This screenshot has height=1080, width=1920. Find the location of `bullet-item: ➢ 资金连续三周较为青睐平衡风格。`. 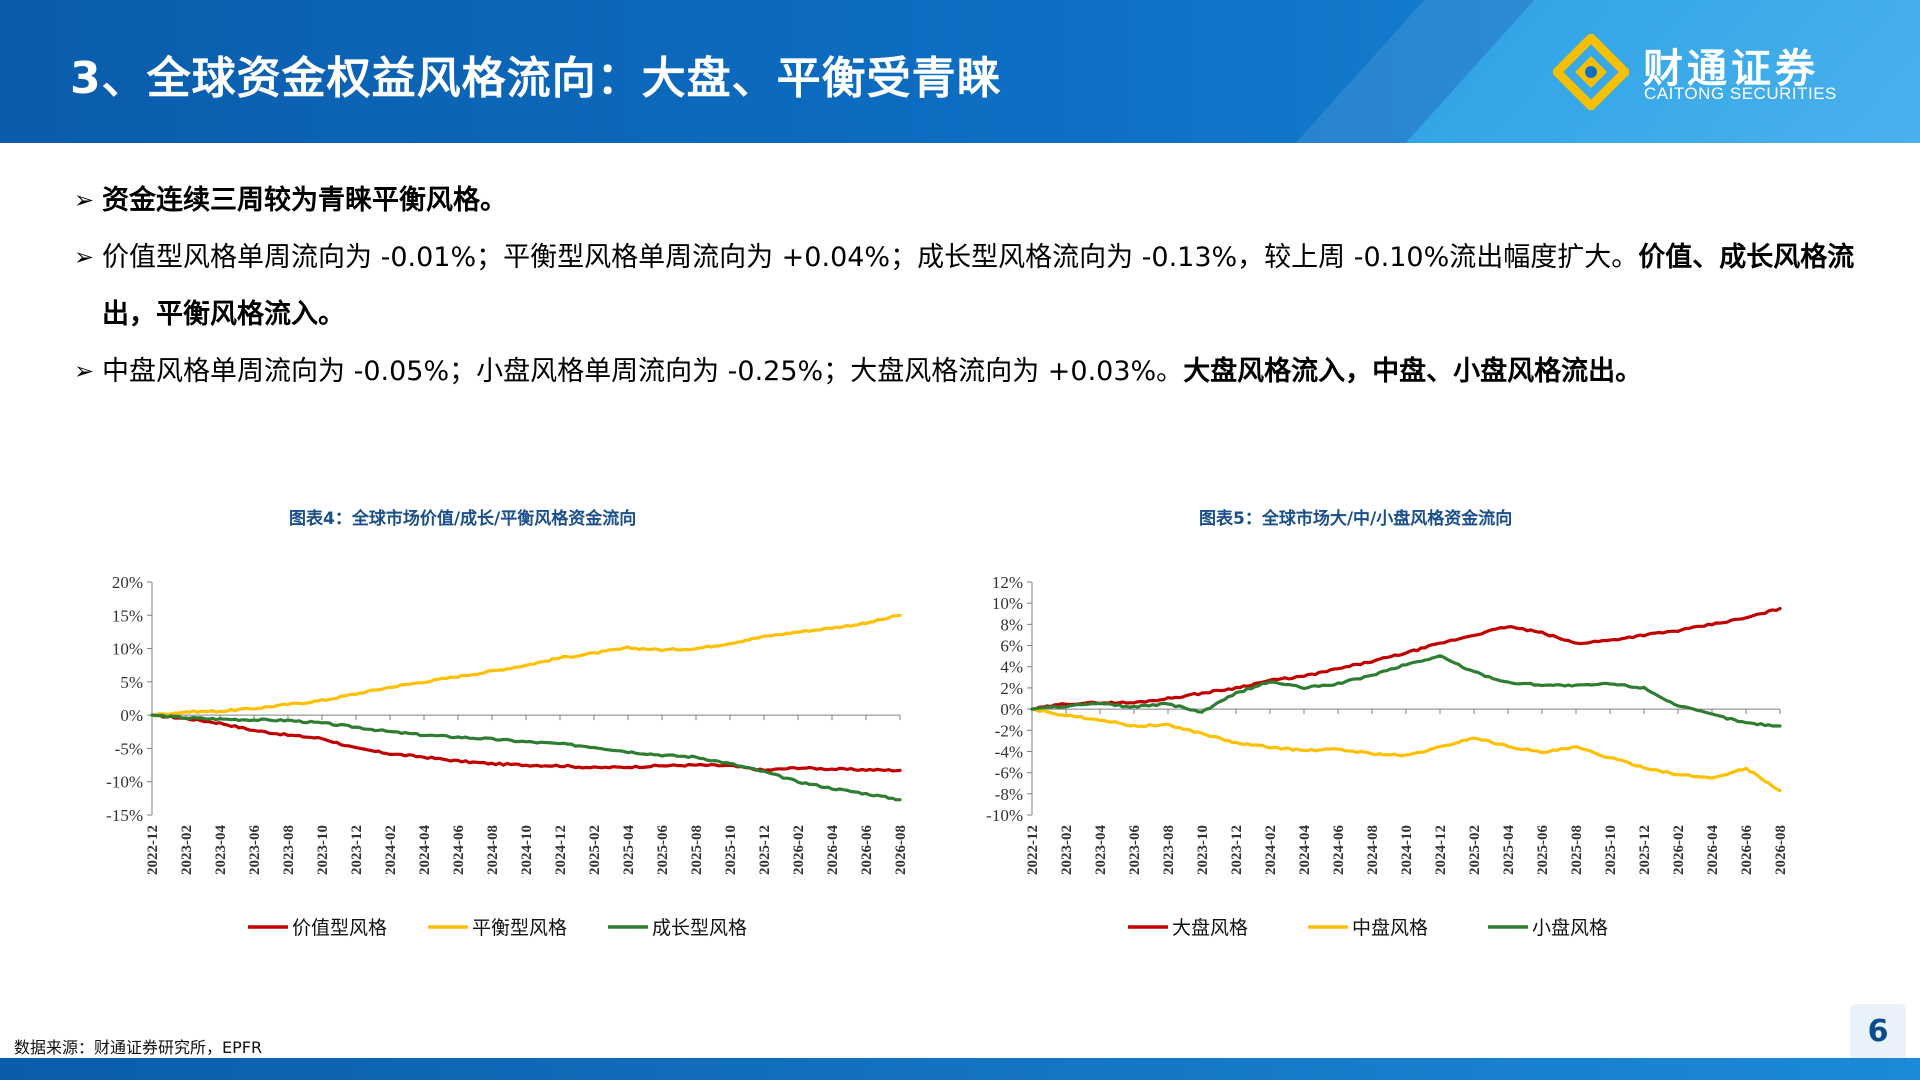

bullet-item: ➢ 资金连续三周较为青睐平衡风格。 is located at coordinates (984, 200).